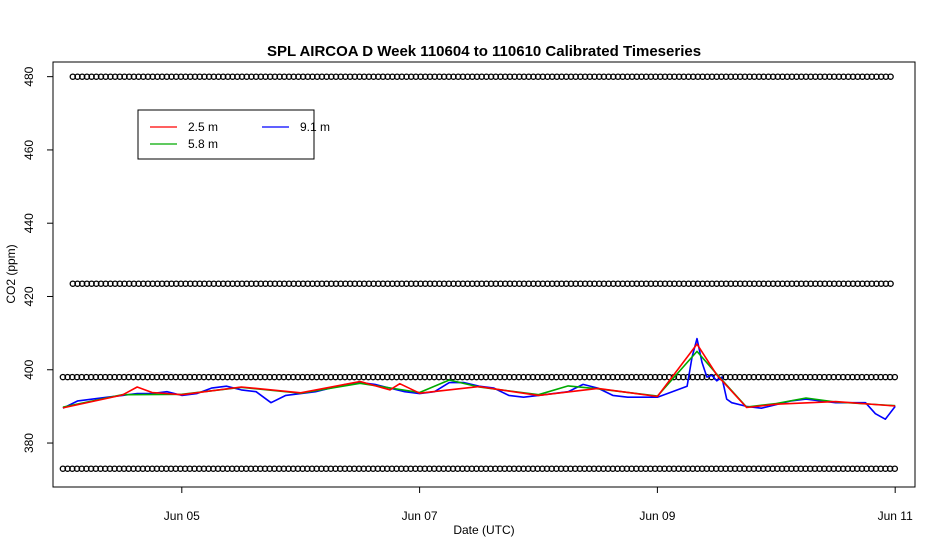  I want to click on x-tick-label: Jun 07, so click(420, 516).